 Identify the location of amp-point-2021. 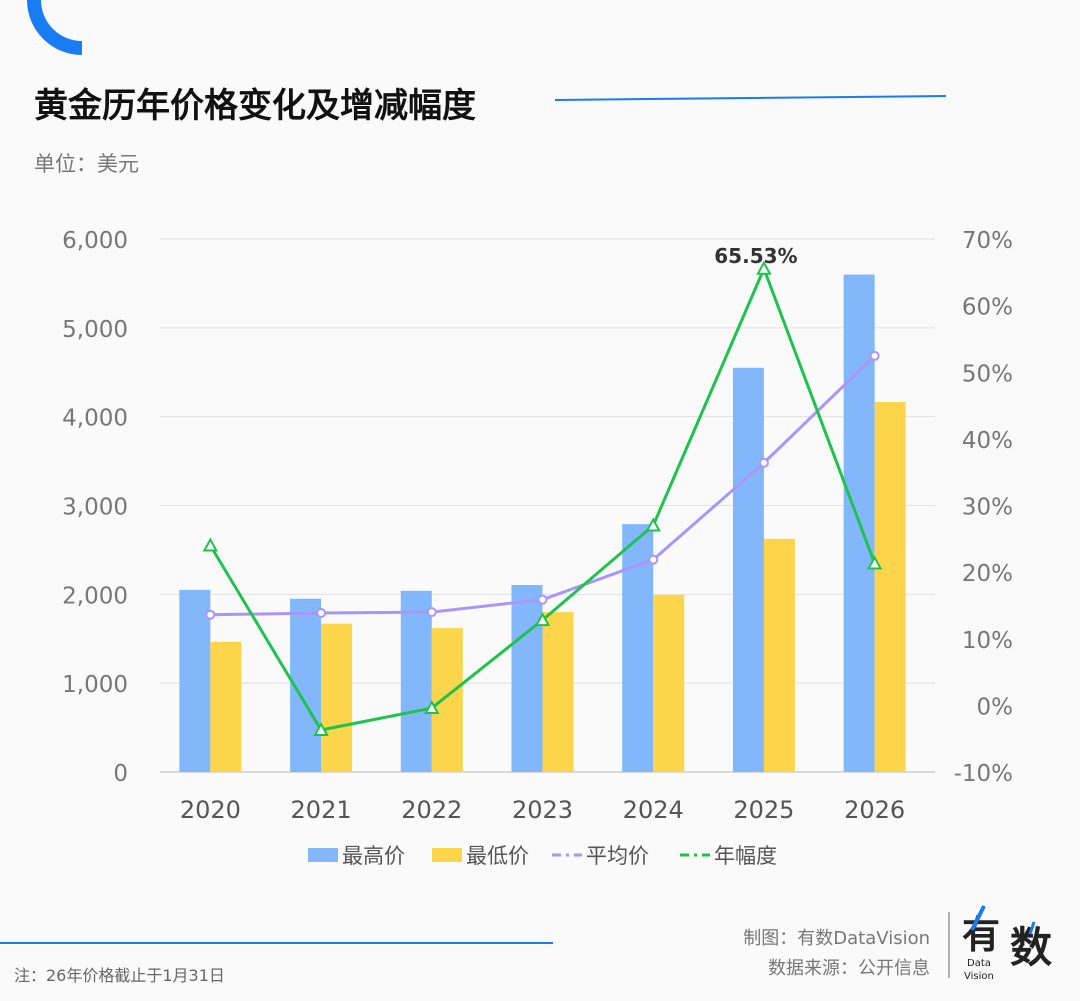
(321, 729).